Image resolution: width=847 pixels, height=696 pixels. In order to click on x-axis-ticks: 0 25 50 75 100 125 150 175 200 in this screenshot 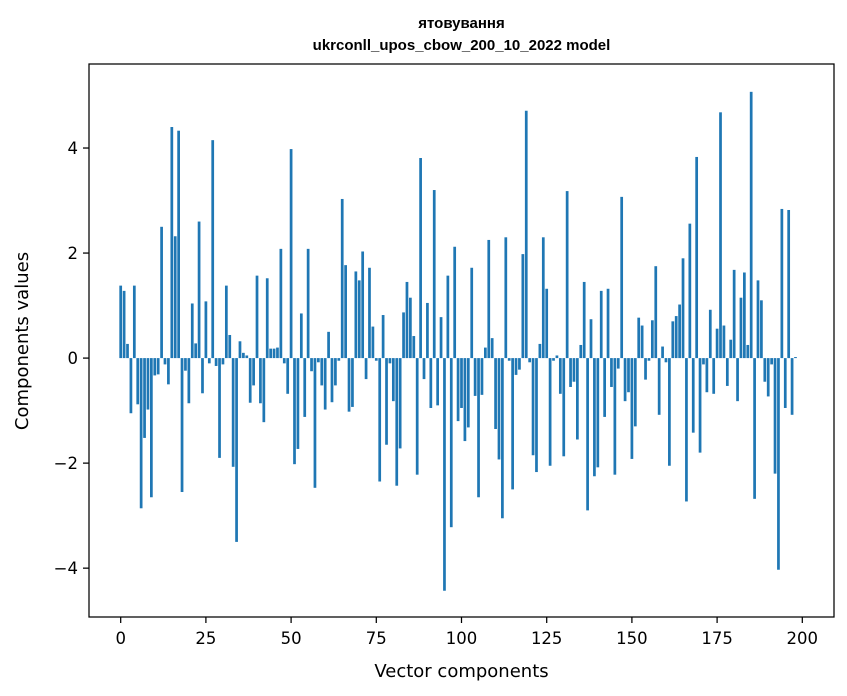, I will do `click(466, 632)`.